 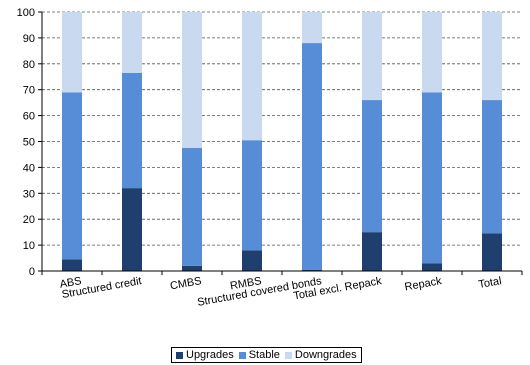 What do you see at coordinates (71, 283) in the screenshot?
I see `x-tick-label: ABS` at bounding box center [71, 283].